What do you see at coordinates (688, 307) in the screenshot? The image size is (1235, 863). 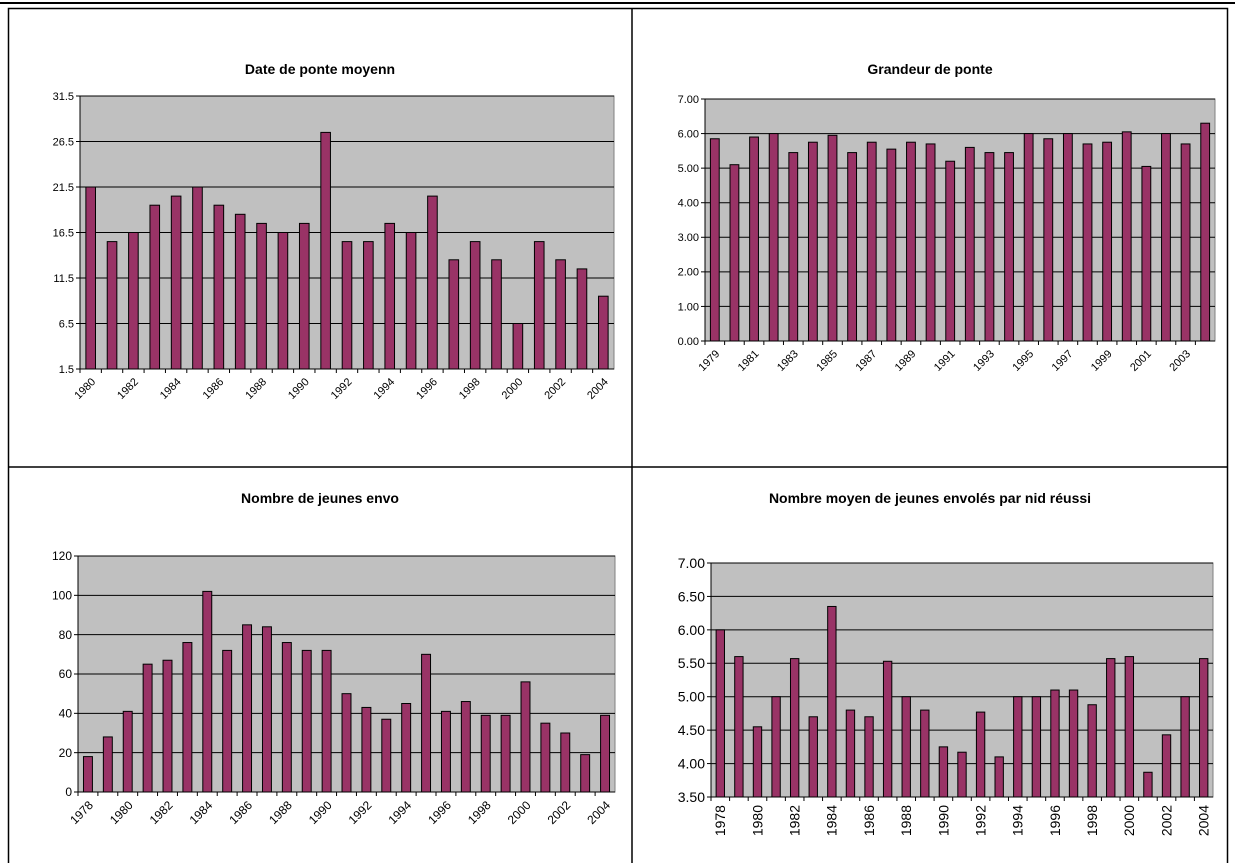 I see `y-tick-label: 1.00` at bounding box center [688, 307].